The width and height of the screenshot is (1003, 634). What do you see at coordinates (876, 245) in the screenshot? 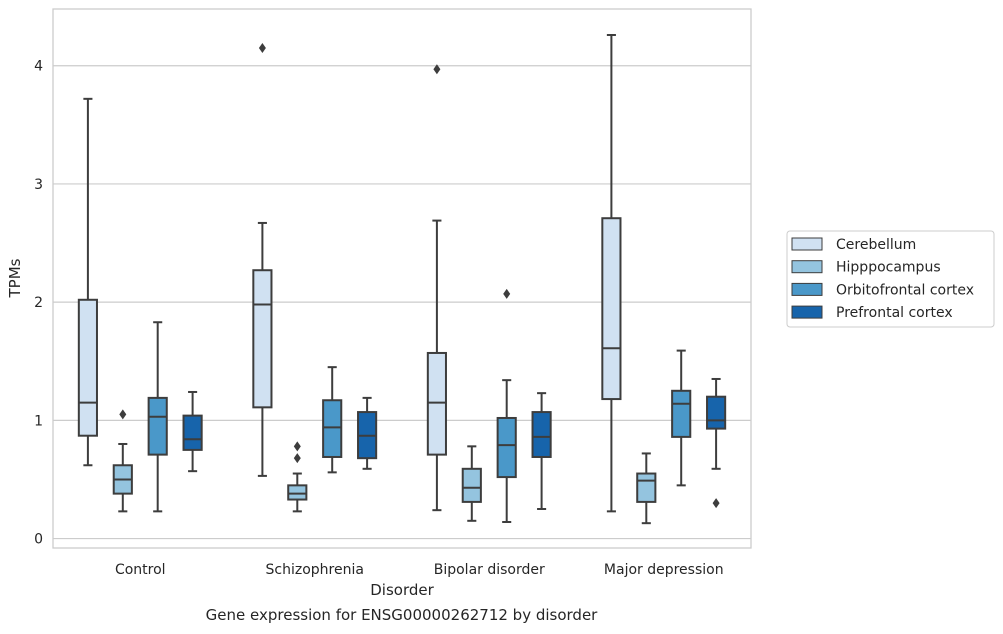
I see `legend-label: Cerebellum` at bounding box center [876, 245].